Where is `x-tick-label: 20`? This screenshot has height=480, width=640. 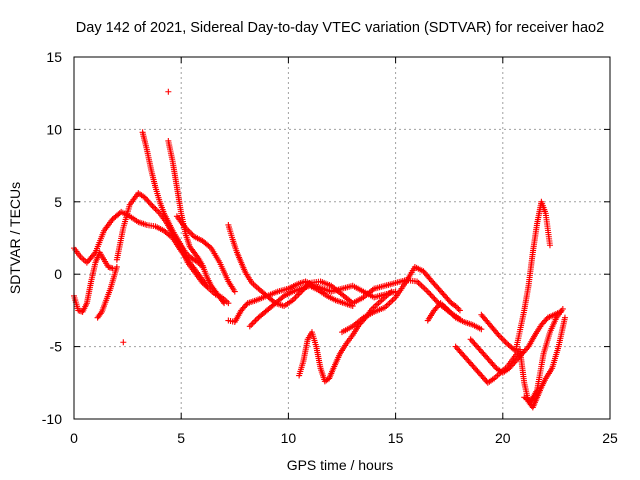 x-tick-label: 20 is located at coordinates (503, 438).